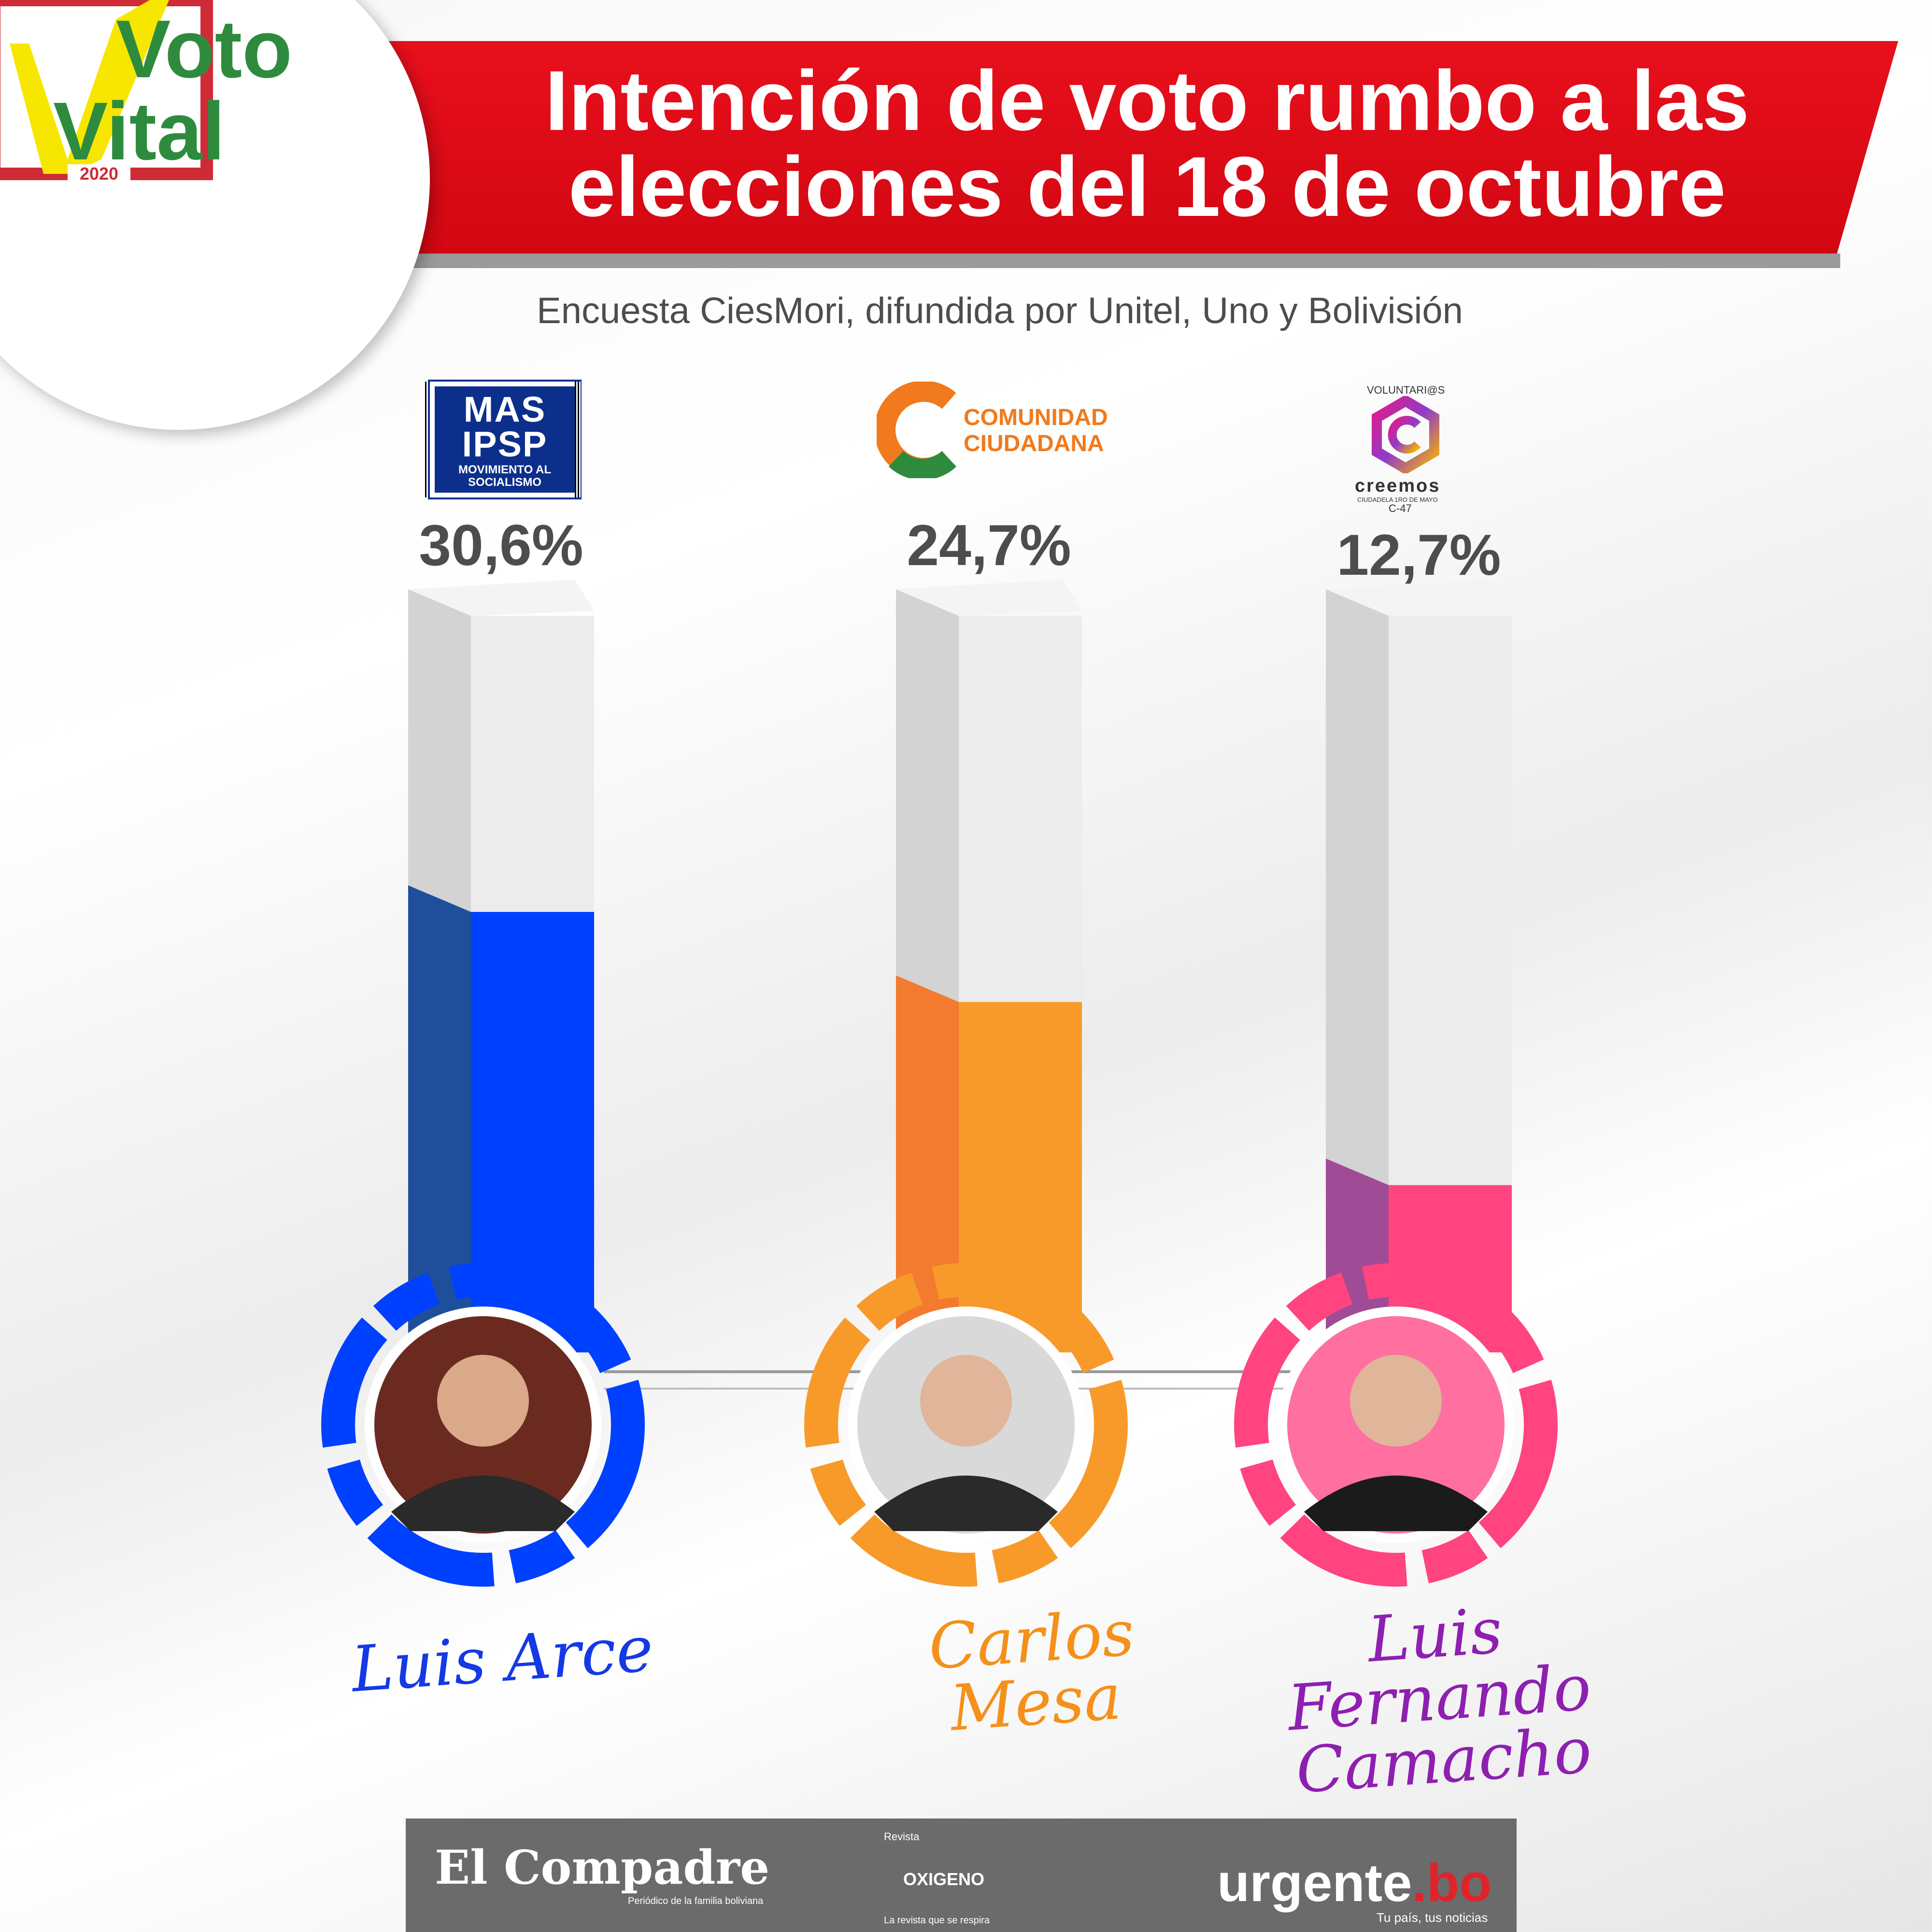 This screenshot has height=1932, width=1932. Describe the element at coordinates (1432, 1917) in the screenshot. I see `urgente-tagline: Tu país, tus noticias` at that location.